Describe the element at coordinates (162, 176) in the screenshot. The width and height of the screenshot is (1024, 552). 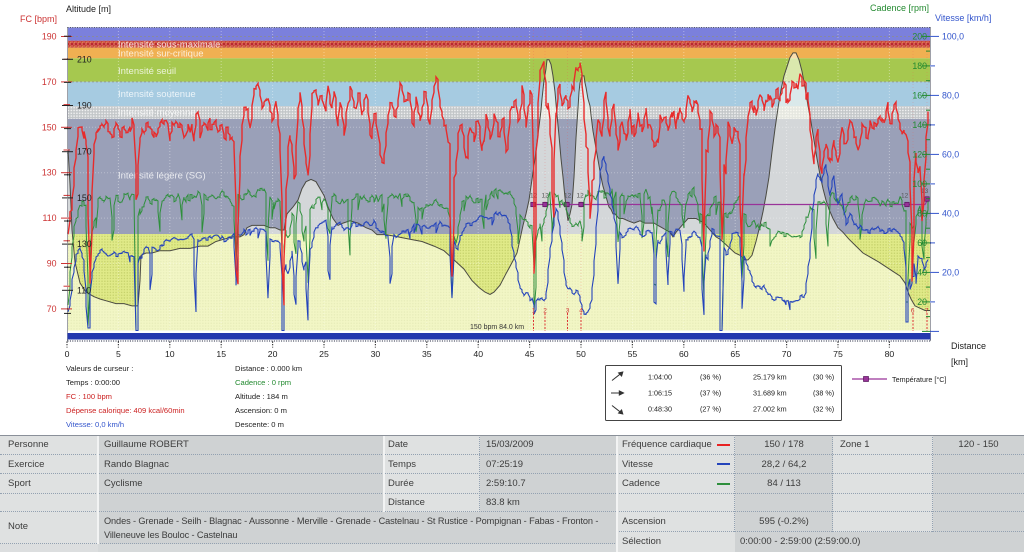
I see `svg-text: Intensité légère (SG)` at that location.